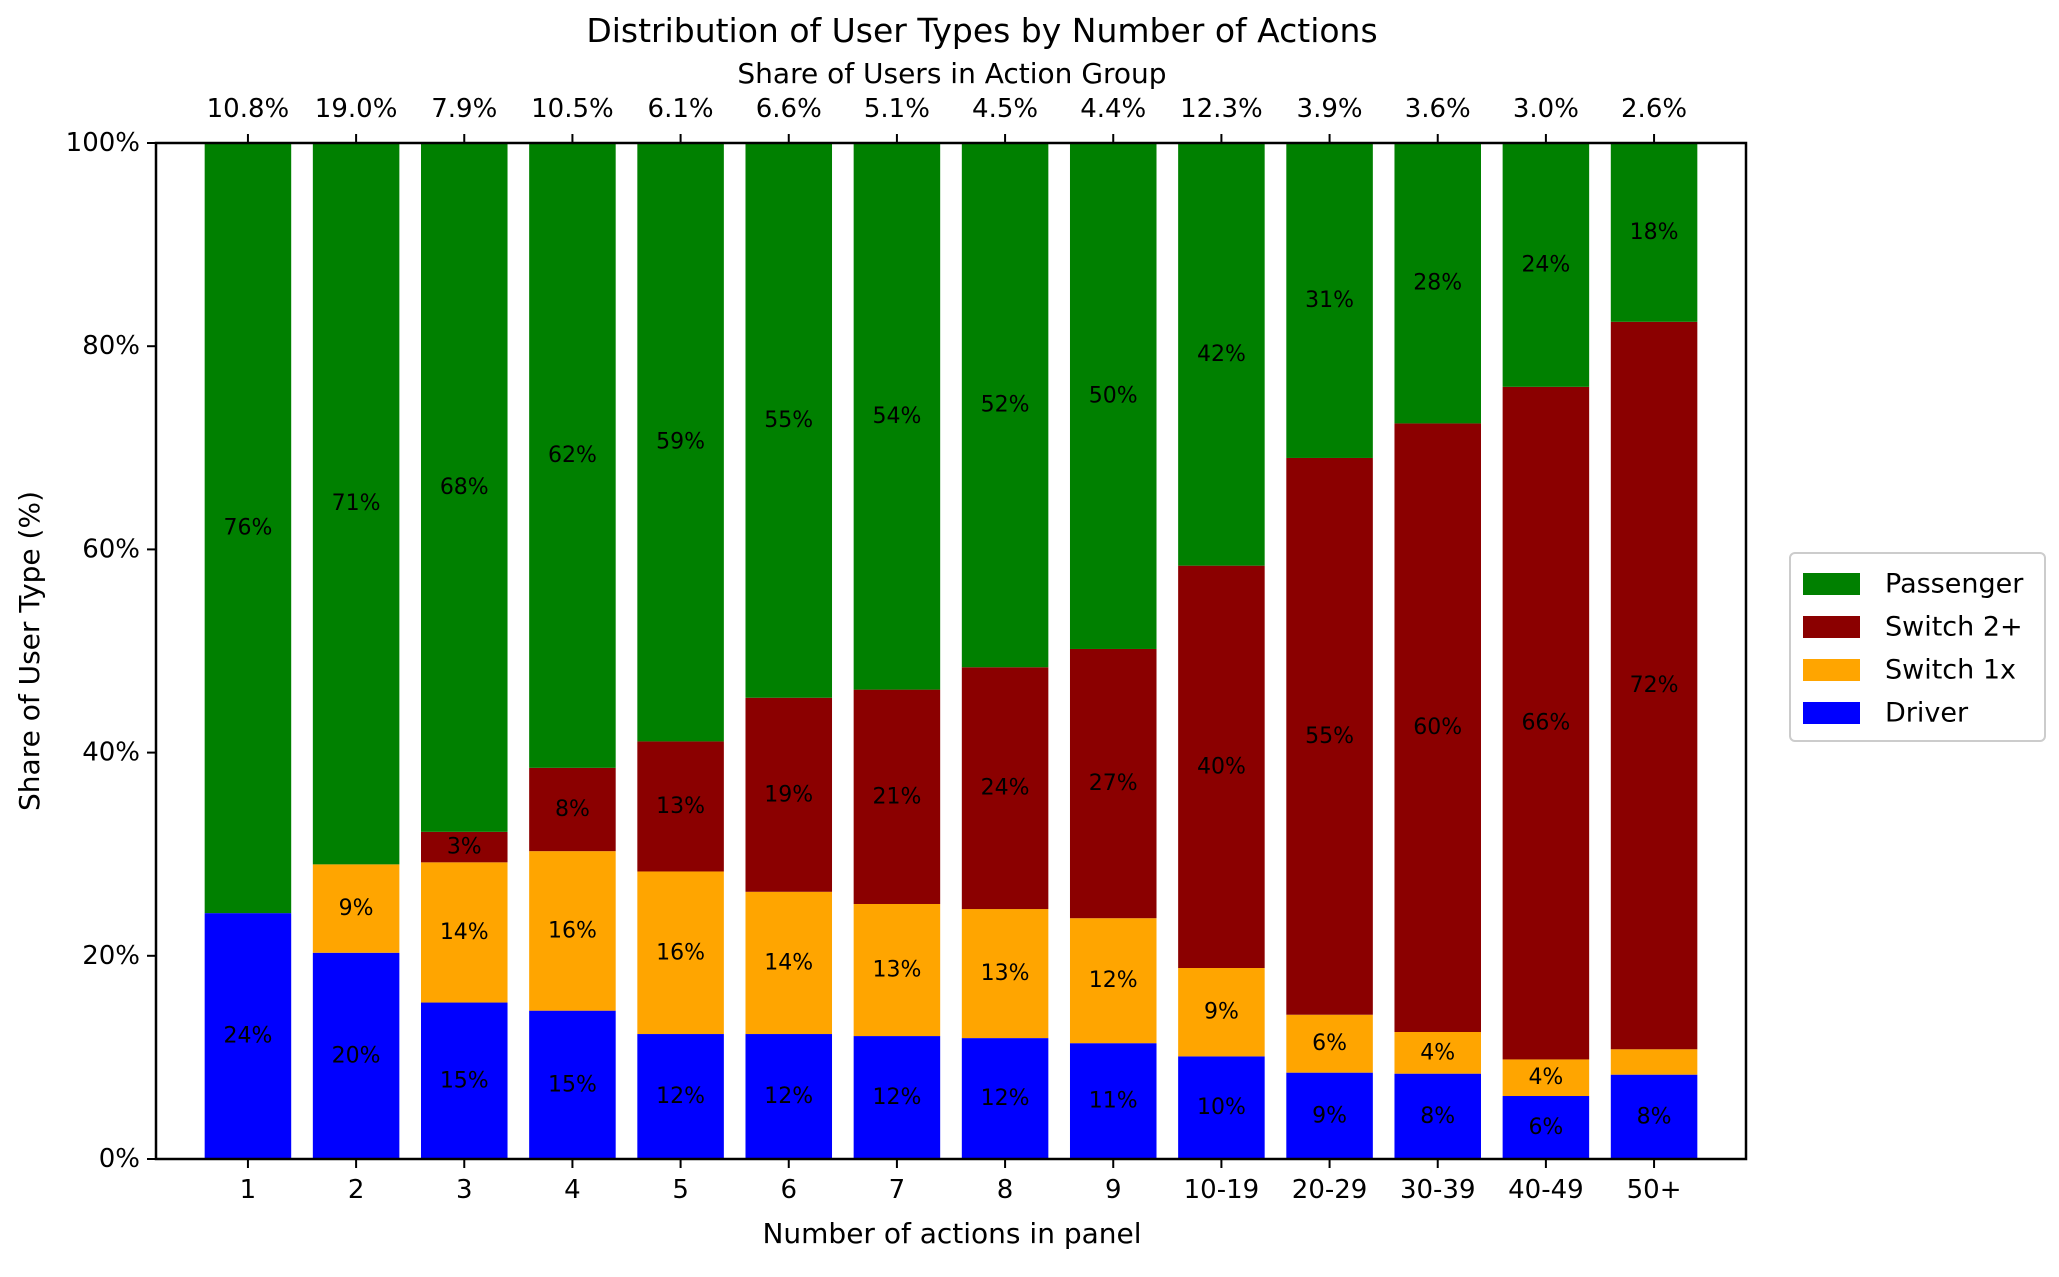 The image size is (2059, 1277). I want to click on top-tick-label: 6.6%, so click(789, 109).